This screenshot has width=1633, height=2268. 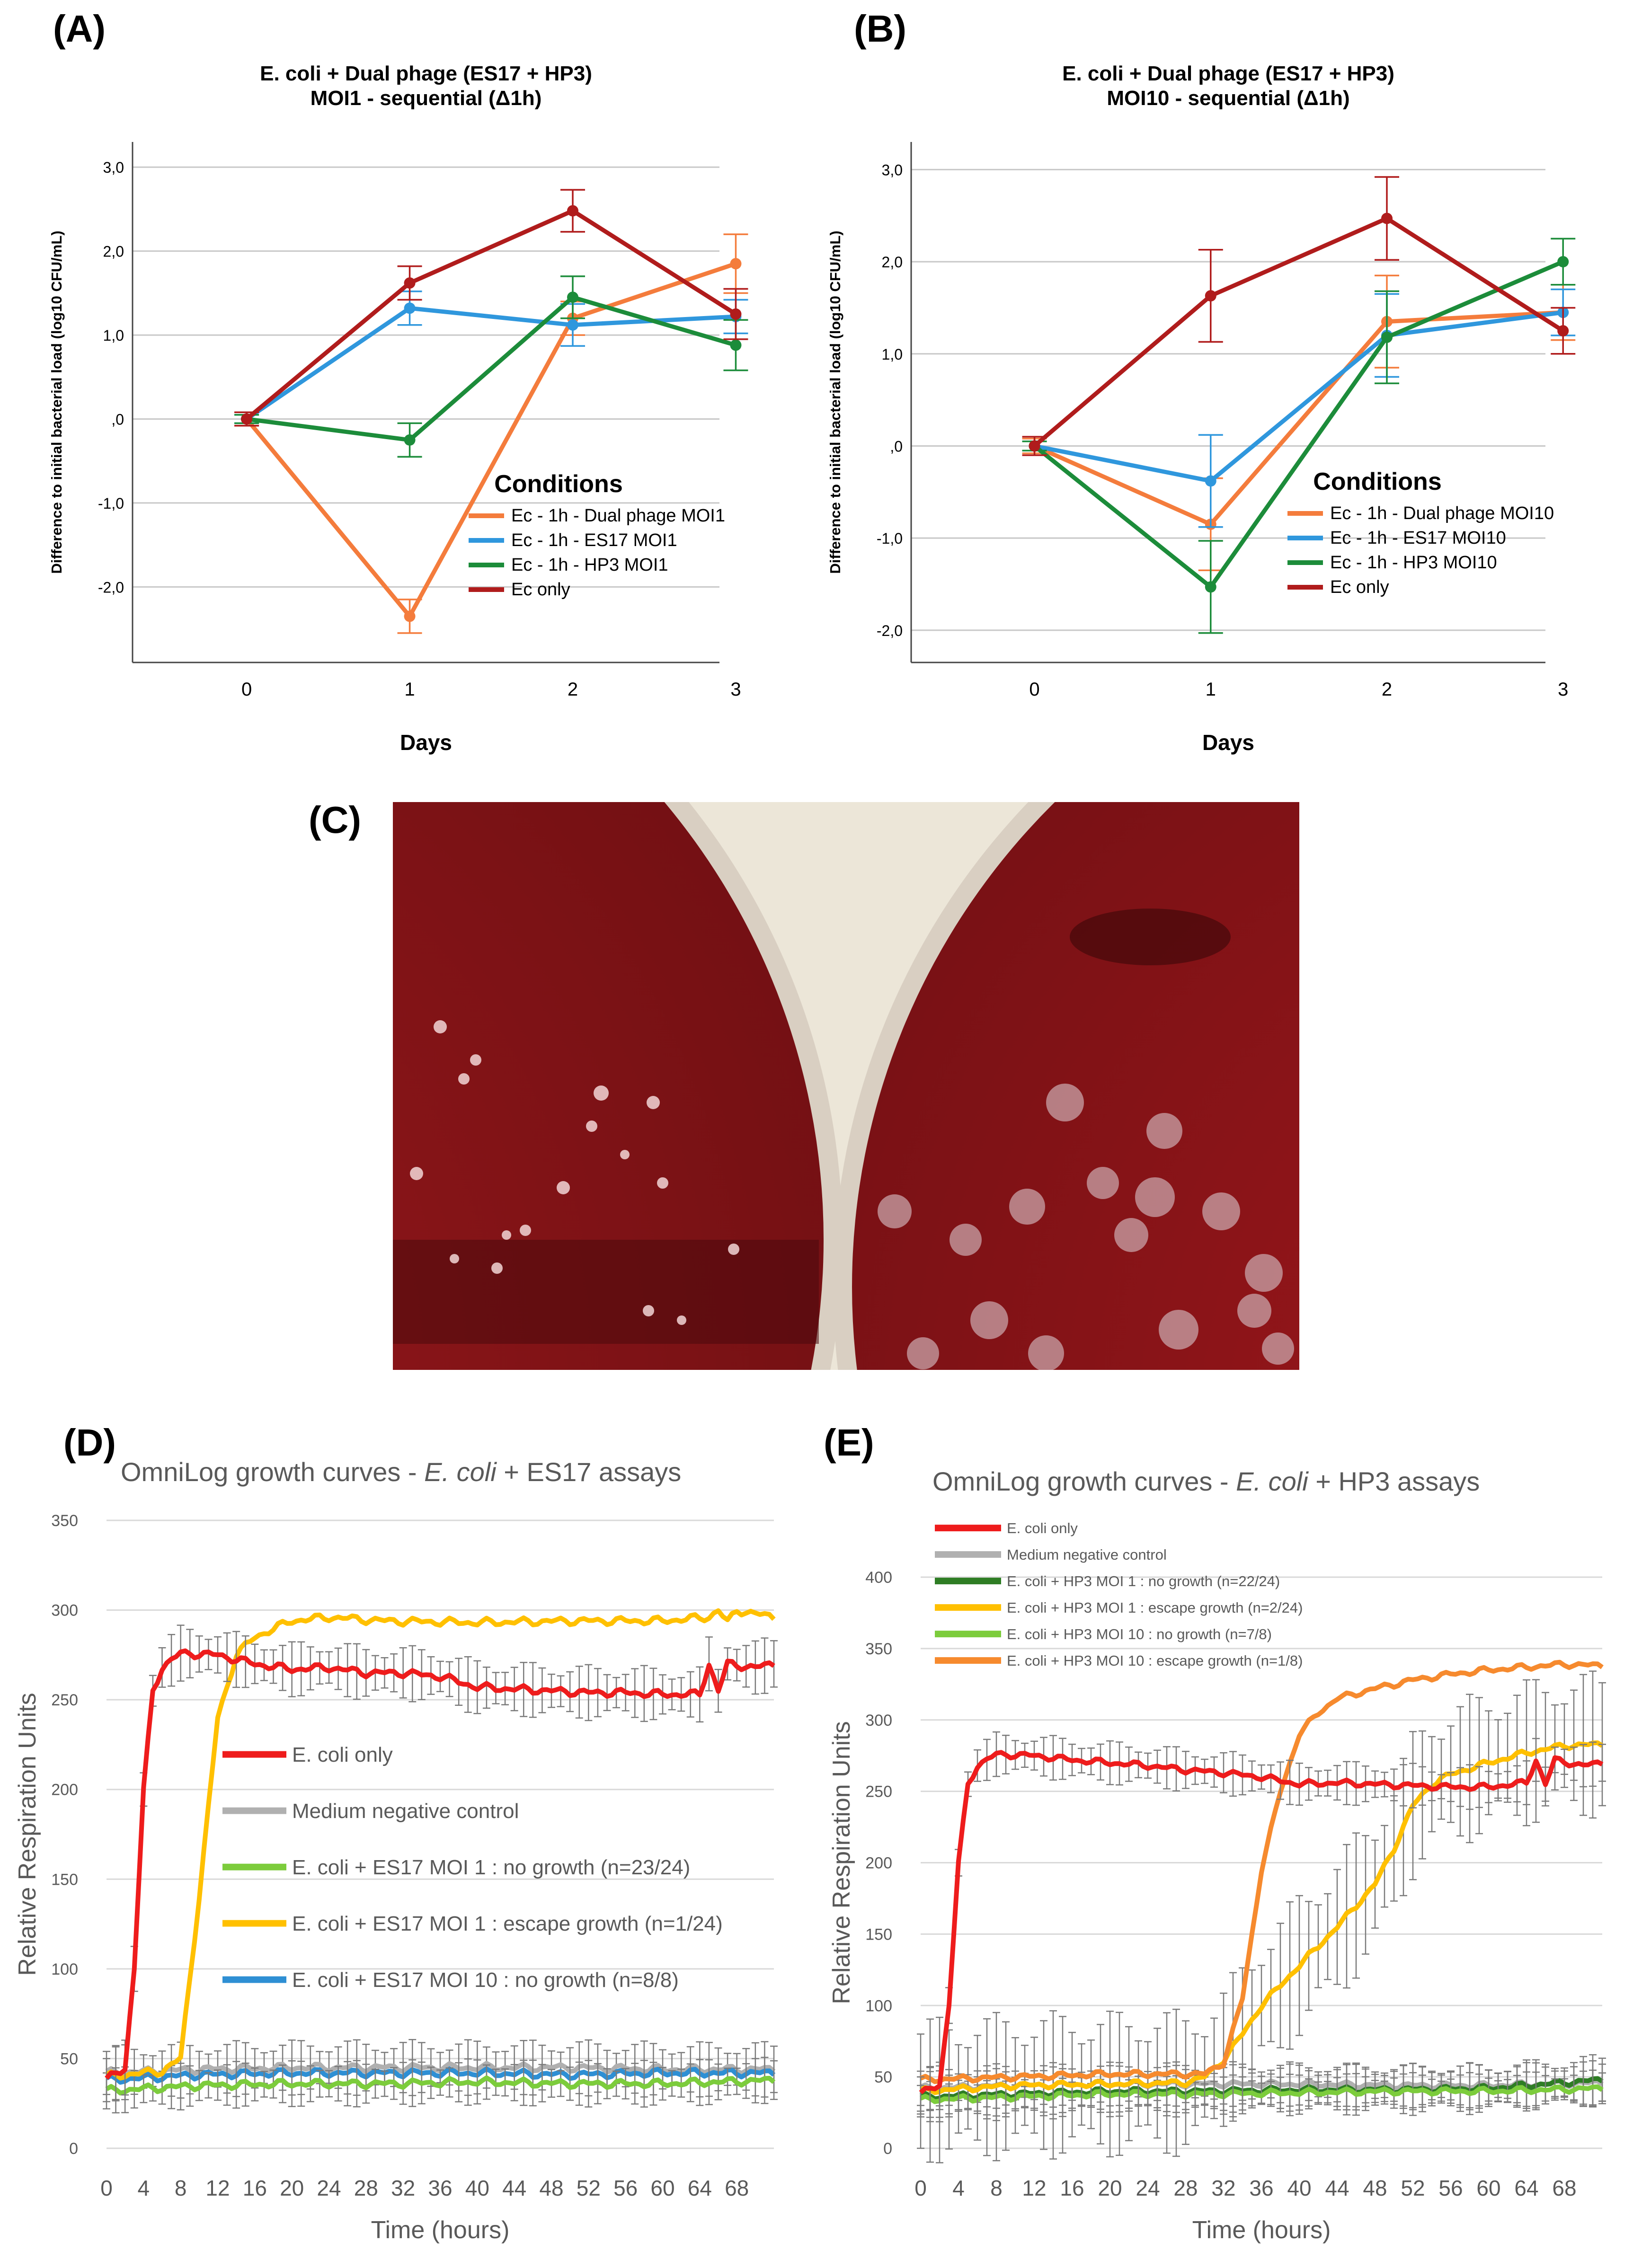 What do you see at coordinates (878, 2006) in the screenshot?
I see `y-tick-label: 100` at bounding box center [878, 2006].